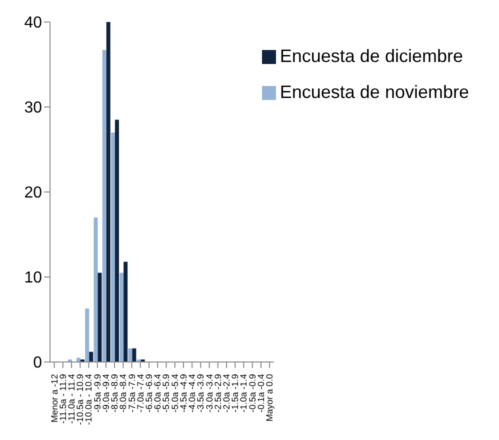  Describe the element at coordinates (33, 278) in the screenshot. I see `y-tick-label: 10` at that location.